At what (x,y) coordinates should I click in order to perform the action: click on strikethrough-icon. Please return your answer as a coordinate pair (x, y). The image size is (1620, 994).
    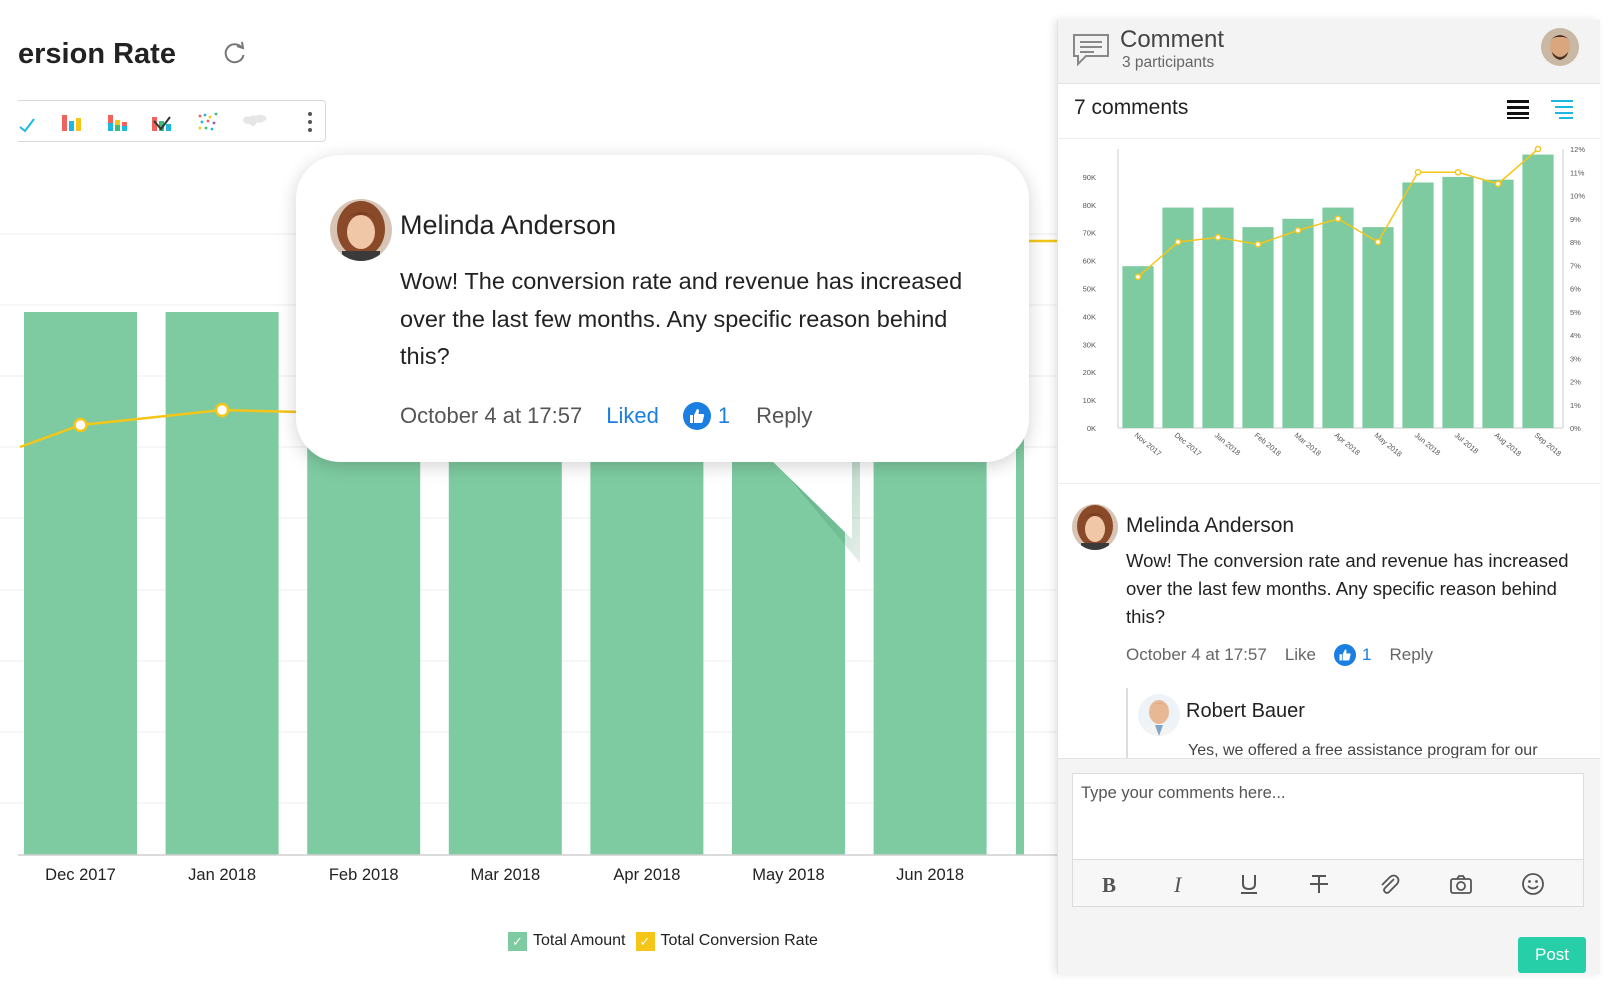
    Looking at the image, I should click on (1319, 884).